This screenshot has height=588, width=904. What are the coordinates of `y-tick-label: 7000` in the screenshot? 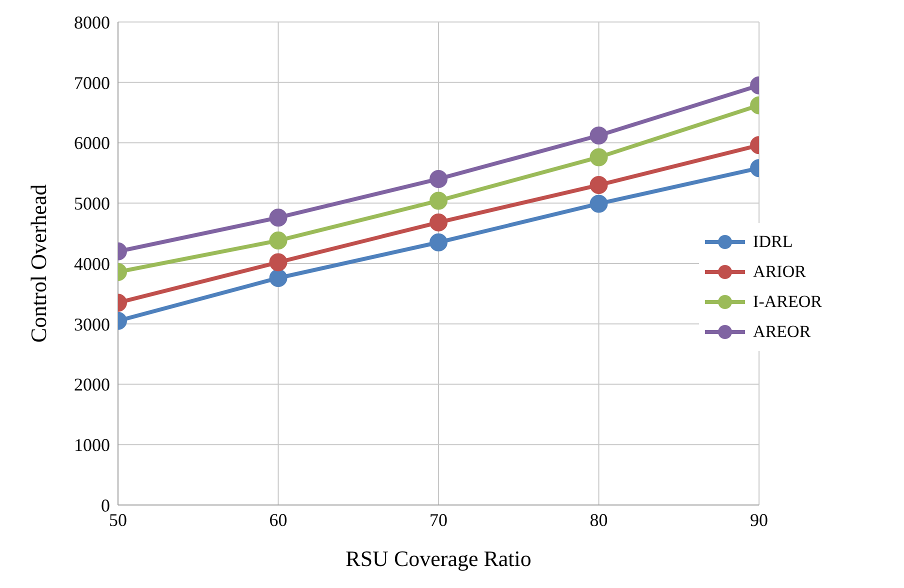 It's located at (92, 82).